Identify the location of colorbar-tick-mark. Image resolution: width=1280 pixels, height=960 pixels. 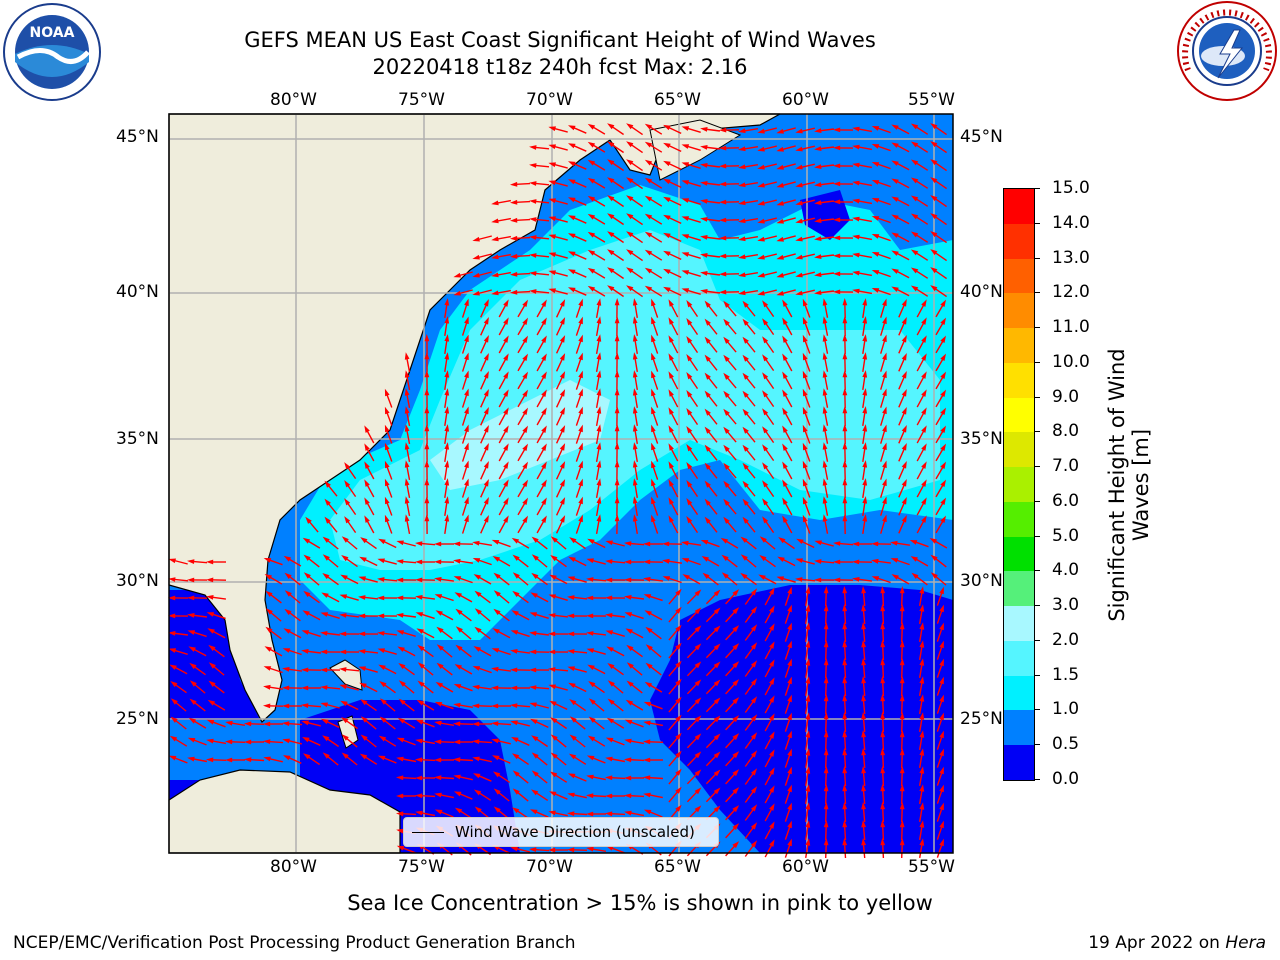
(1037, 640).